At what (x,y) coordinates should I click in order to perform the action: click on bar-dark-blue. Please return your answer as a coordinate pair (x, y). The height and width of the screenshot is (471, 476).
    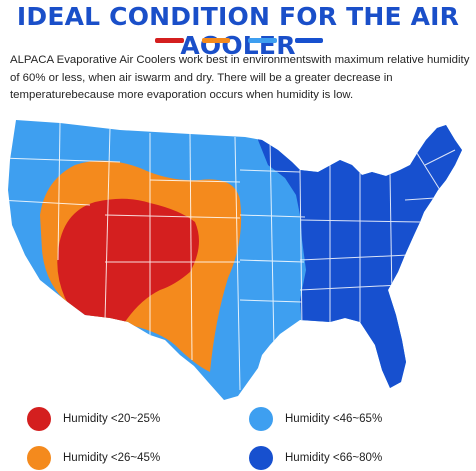
    Looking at the image, I should click on (308, 40).